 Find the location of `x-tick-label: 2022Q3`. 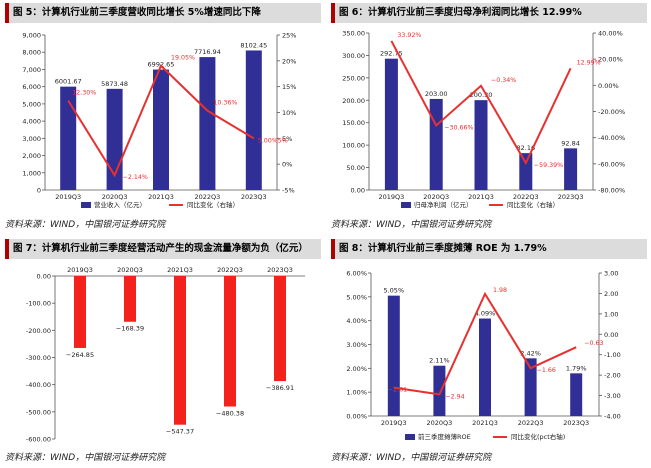

x-tick-label: 2022Q3 is located at coordinates (230, 270).